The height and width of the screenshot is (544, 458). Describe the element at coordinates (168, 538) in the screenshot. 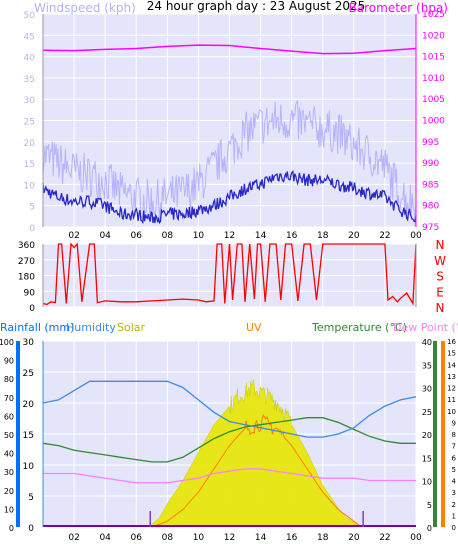

I see `x-tick-label: 08` at that location.